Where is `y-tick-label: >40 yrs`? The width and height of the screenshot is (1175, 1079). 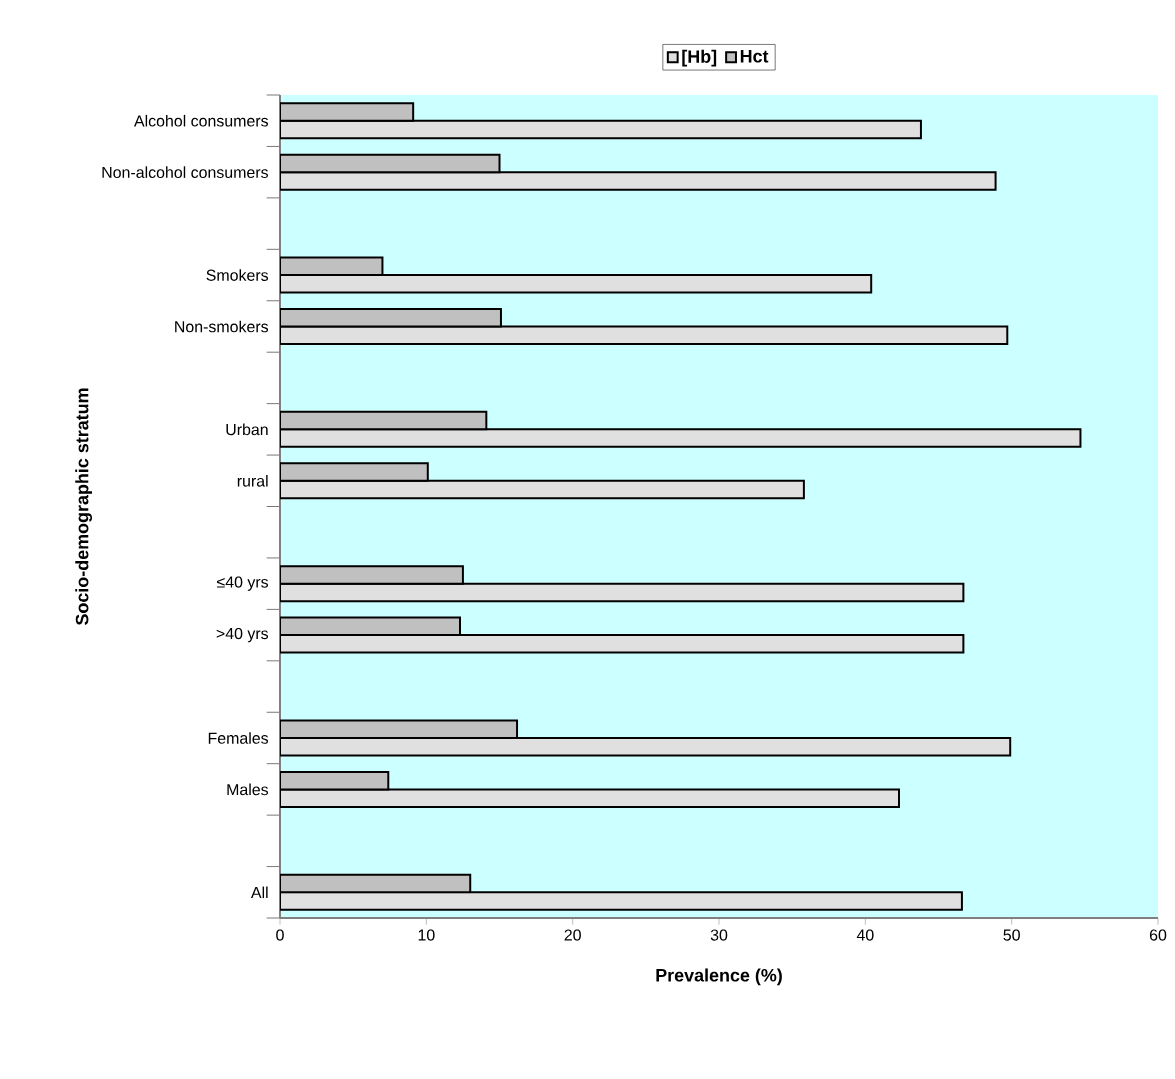
y-tick-label: >40 yrs is located at coordinates (242, 635).